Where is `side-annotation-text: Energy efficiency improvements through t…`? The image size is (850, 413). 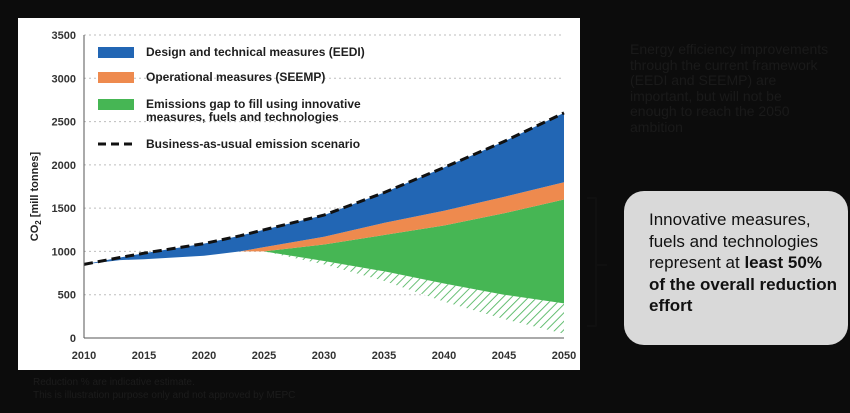 side-annotation-text: Energy efficiency improvements through t… is located at coordinates (729, 88).